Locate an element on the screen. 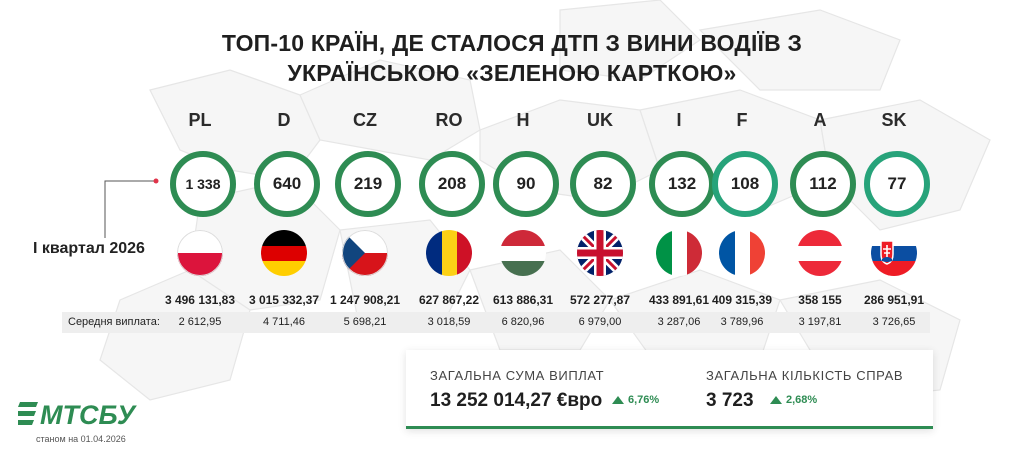 The image size is (1024, 459). period-label: I квартал 2026 is located at coordinates (89, 248).